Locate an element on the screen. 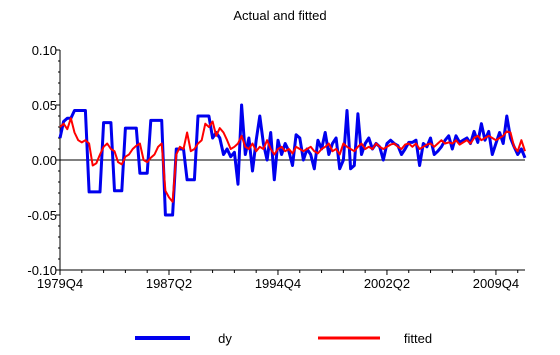 The image size is (560, 355). x-tick-label: 1987Q2 is located at coordinates (169, 283).